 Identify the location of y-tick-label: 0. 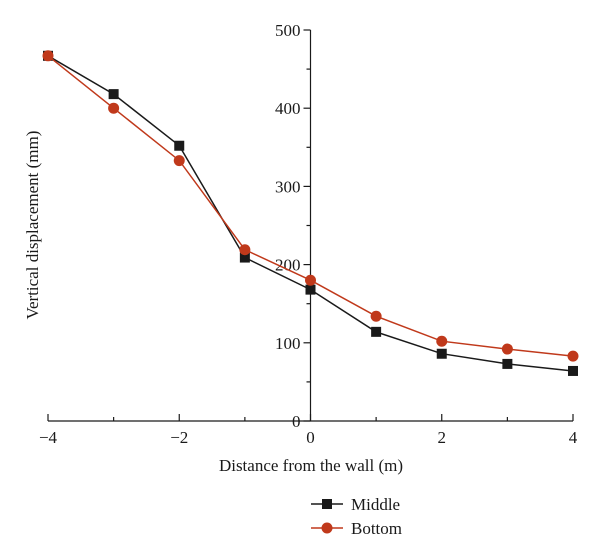
(296, 421).